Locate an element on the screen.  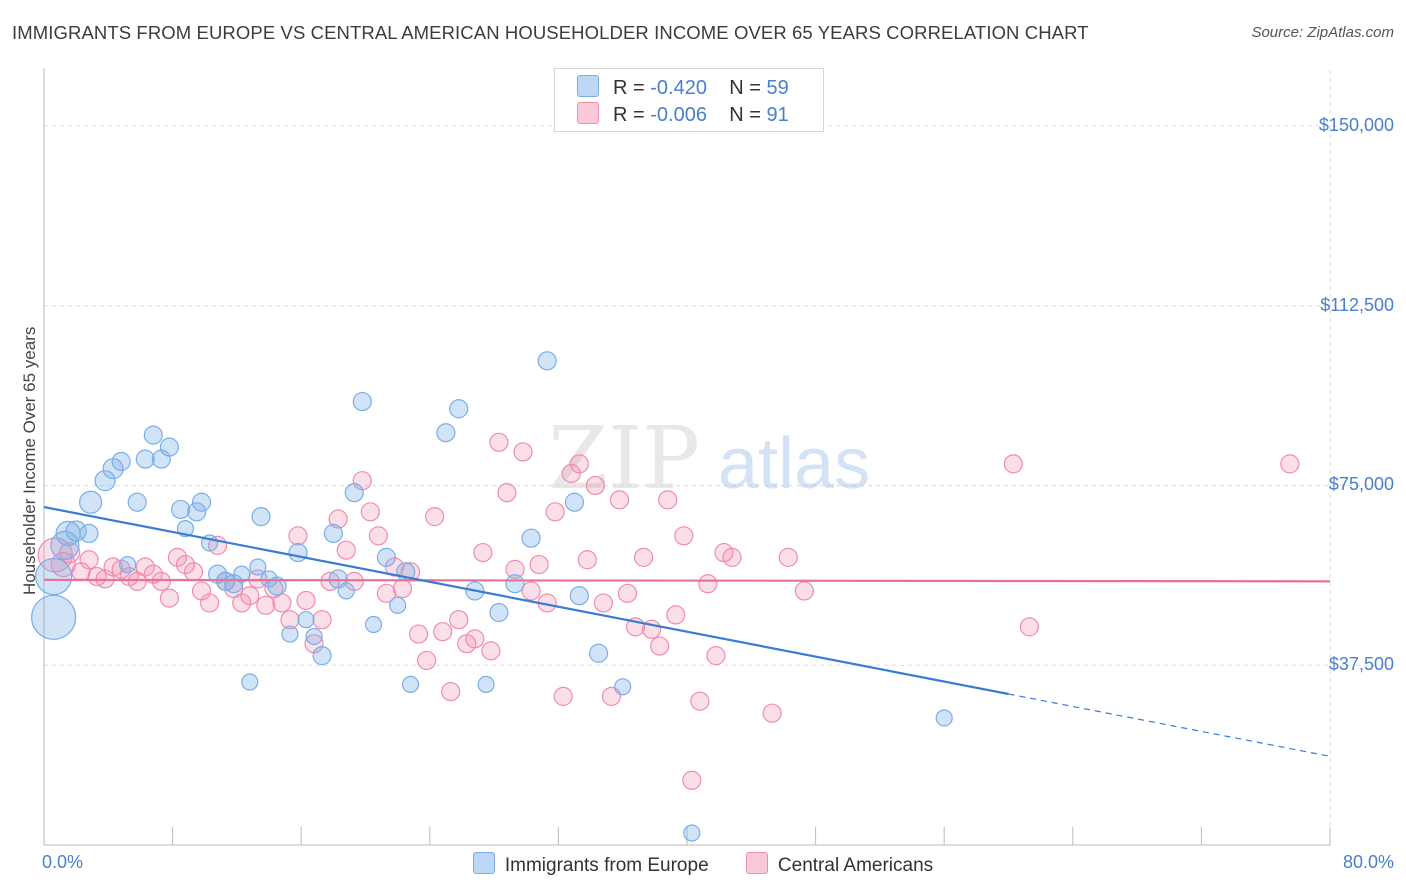
legend-item-europe: Immigrants from Europe is located at coordinates (590, 864).